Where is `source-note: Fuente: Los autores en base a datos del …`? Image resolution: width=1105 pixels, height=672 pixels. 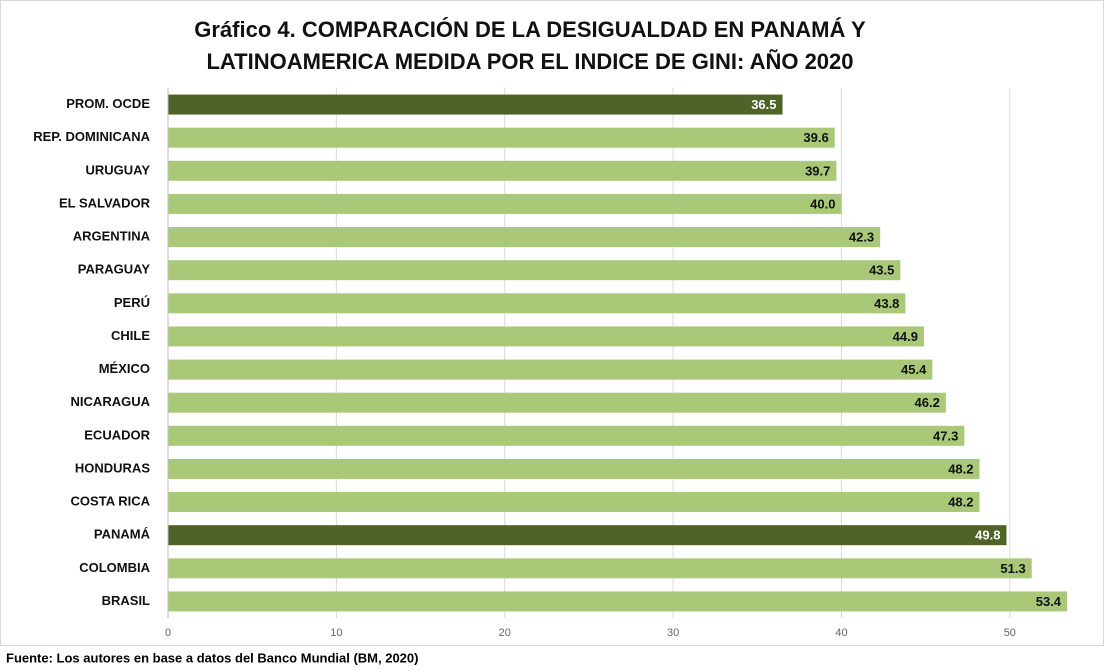
source-note: Fuente: Los autores en base a datos del … is located at coordinates (212, 657).